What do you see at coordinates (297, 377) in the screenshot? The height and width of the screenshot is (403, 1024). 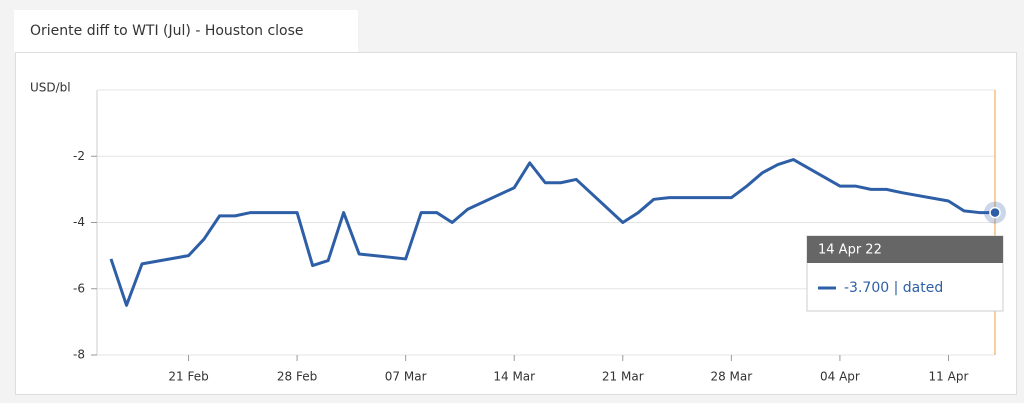 I see `x-tick-label: 28 Feb` at bounding box center [297, 377].